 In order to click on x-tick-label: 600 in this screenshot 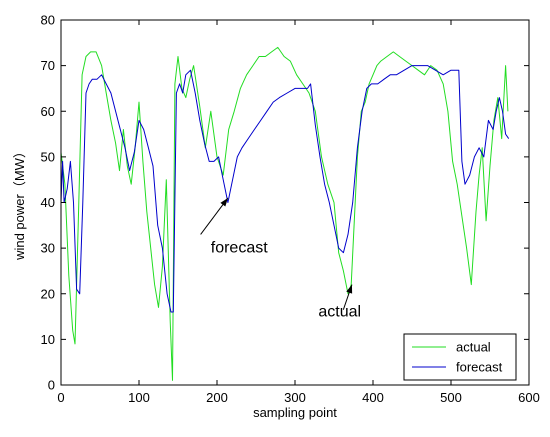, I will do `click(529, 397)`.